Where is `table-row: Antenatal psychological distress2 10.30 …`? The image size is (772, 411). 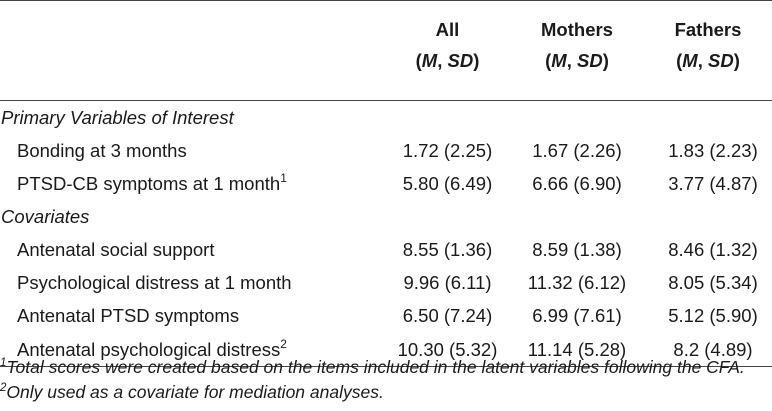 table-row: Antenatal psychological distress2 10.30 … is located at coordinates (386, 349).